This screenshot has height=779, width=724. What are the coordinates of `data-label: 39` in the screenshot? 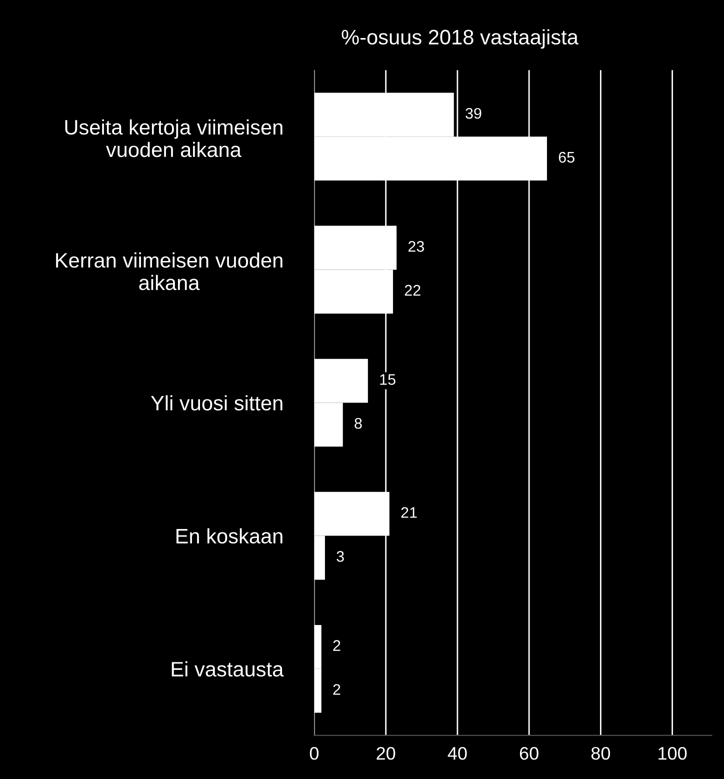 It's located at (474, 113).